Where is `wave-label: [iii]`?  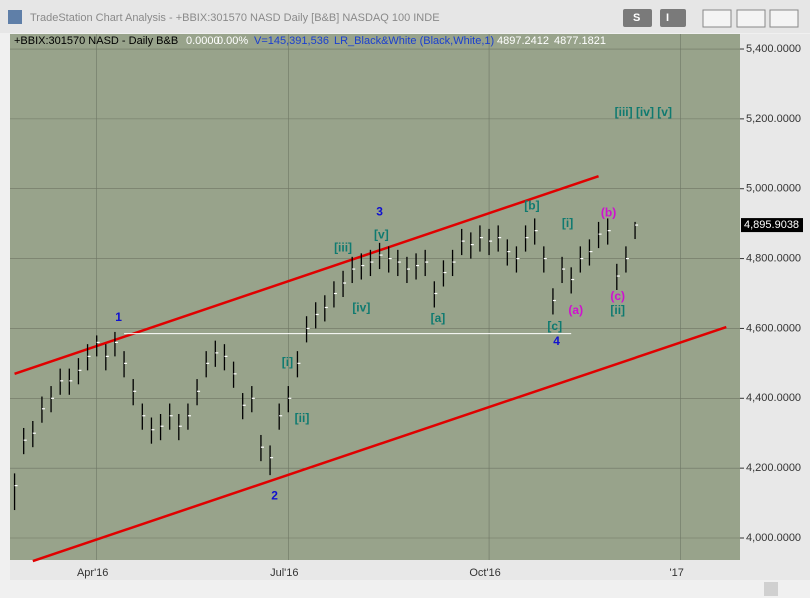 wave-label: [iii] is located at coordinates (343, 247).